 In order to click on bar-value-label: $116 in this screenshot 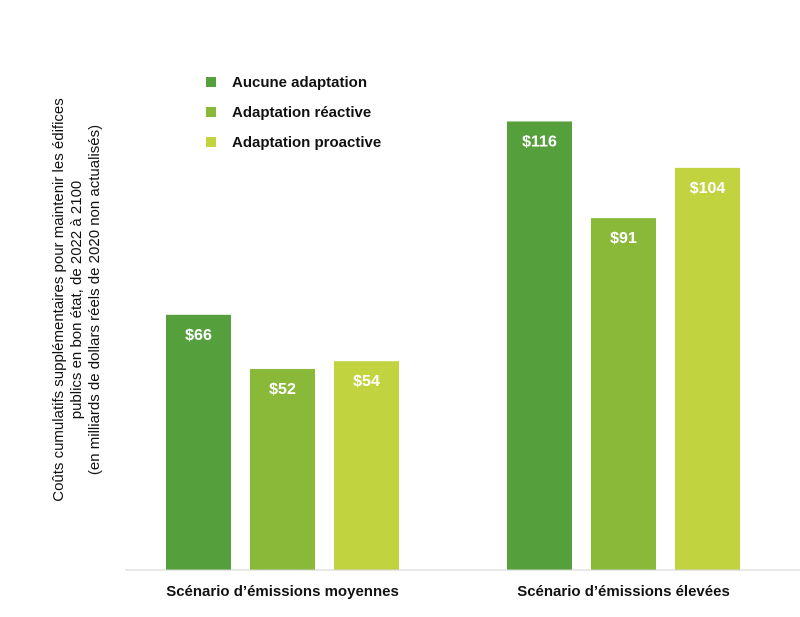, I will do `click(539, 141)`.